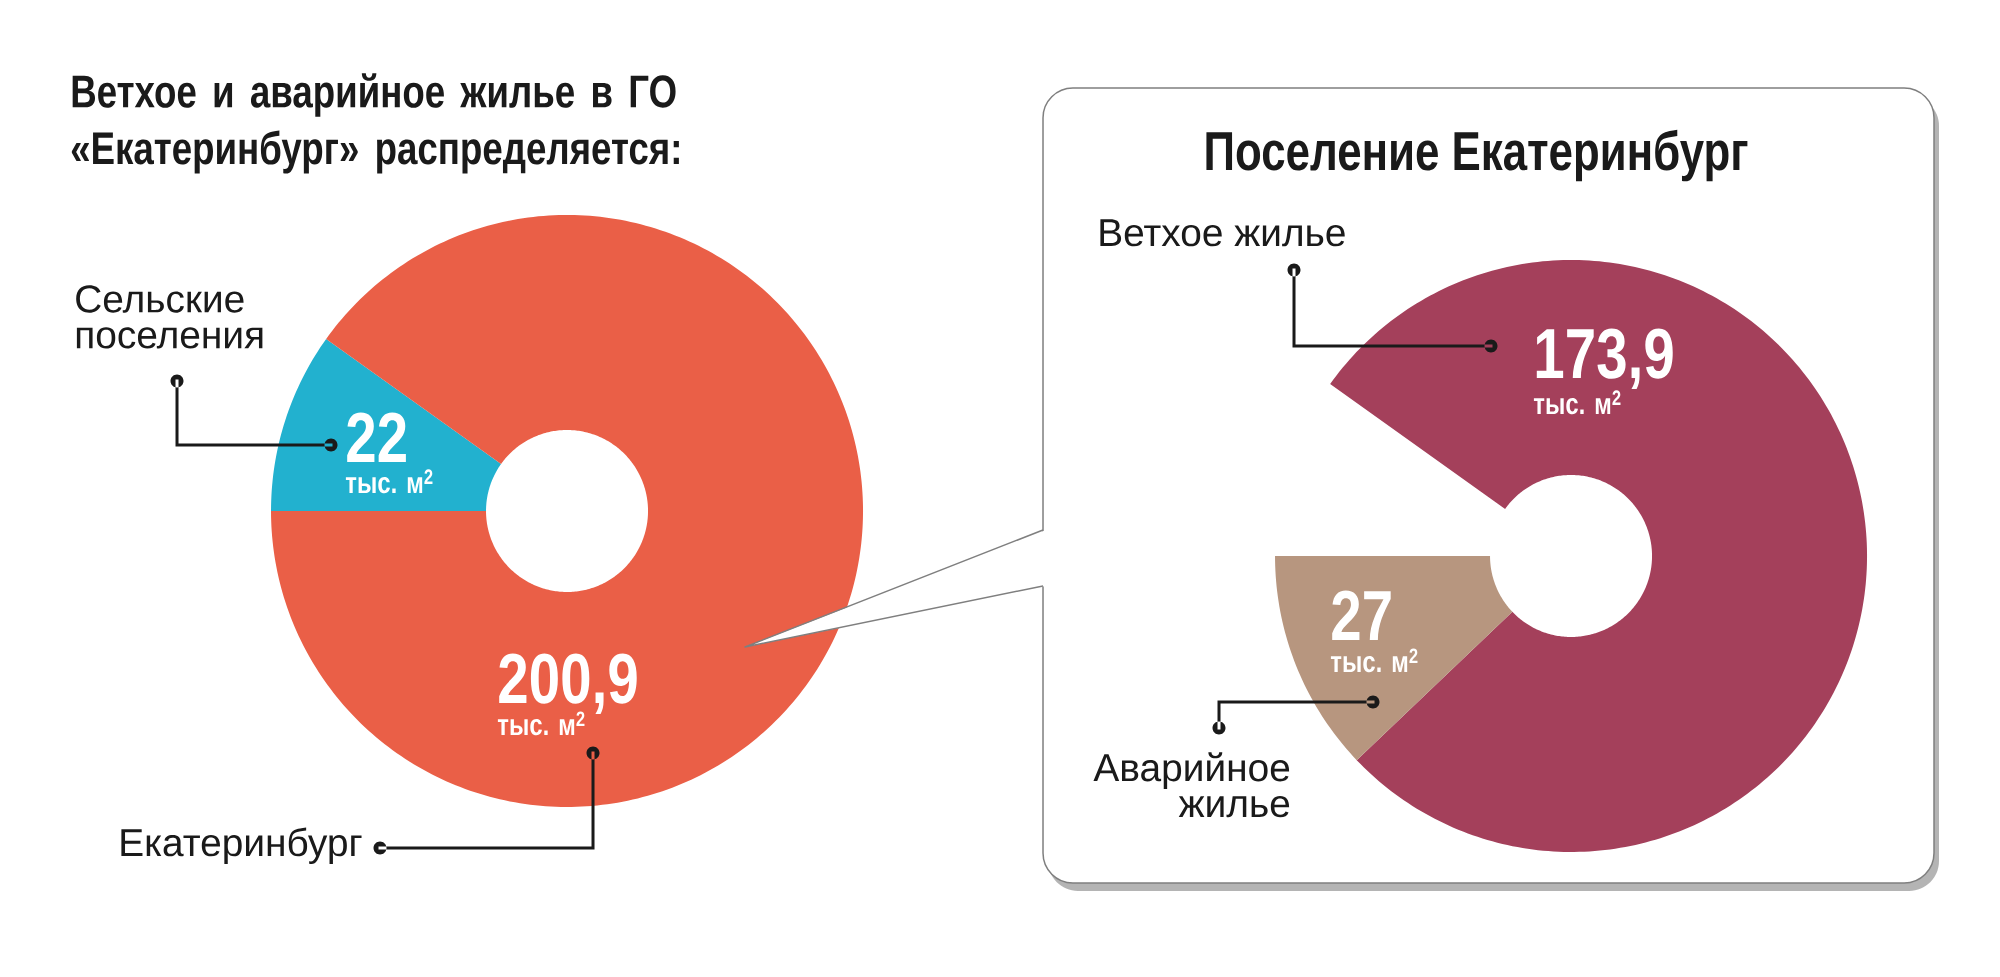  I want to click on slice-label: Аварийное жилье, so click(1191, 785).